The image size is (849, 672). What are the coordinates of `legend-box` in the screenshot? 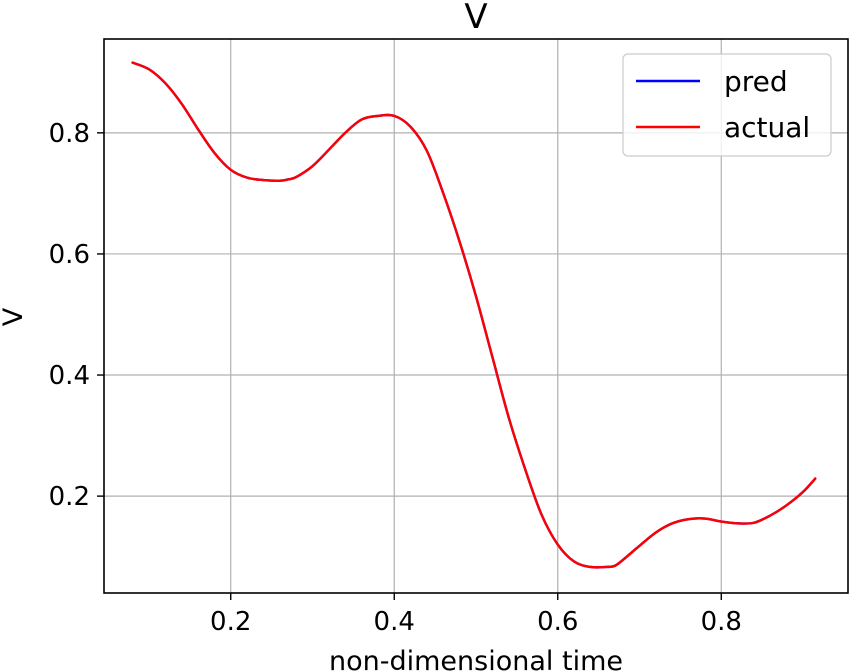 It's located at (727, 105).